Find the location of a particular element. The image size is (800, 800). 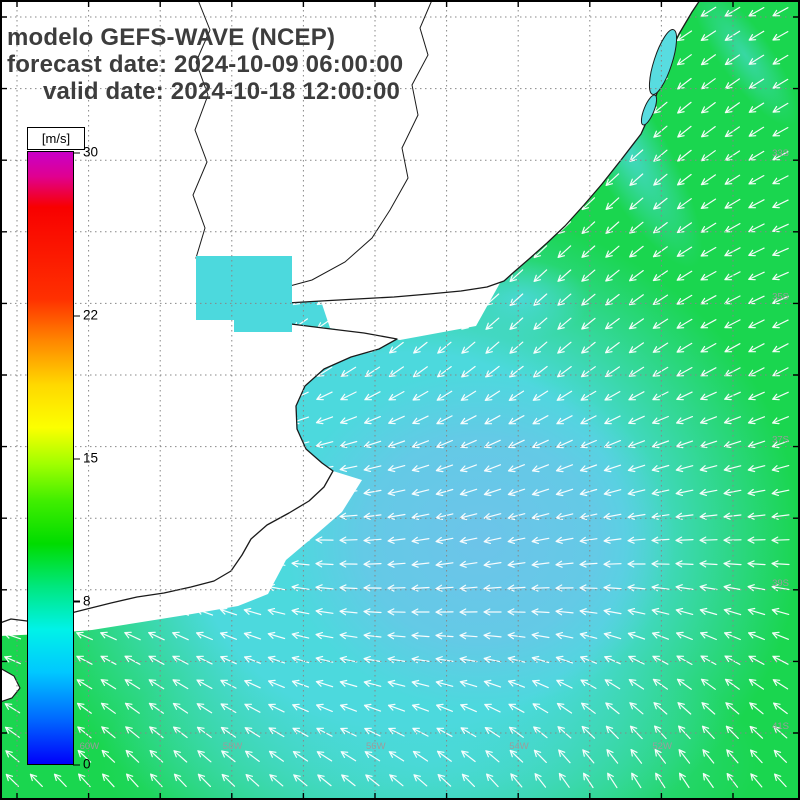

model-title: modelo GEFS-WAVE (NCEP) is located at coordinates (171, 37).